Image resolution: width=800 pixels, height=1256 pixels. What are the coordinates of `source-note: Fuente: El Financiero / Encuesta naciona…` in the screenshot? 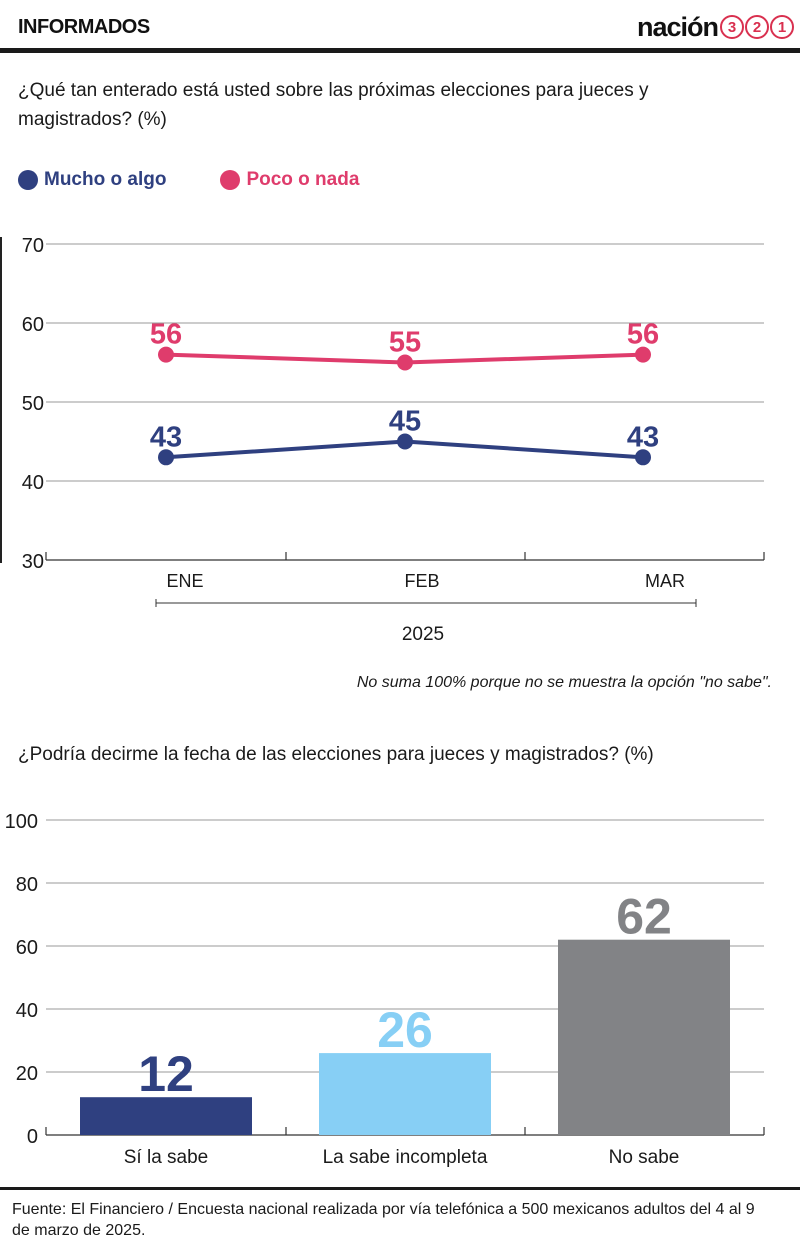 It's located at (383, 1220).